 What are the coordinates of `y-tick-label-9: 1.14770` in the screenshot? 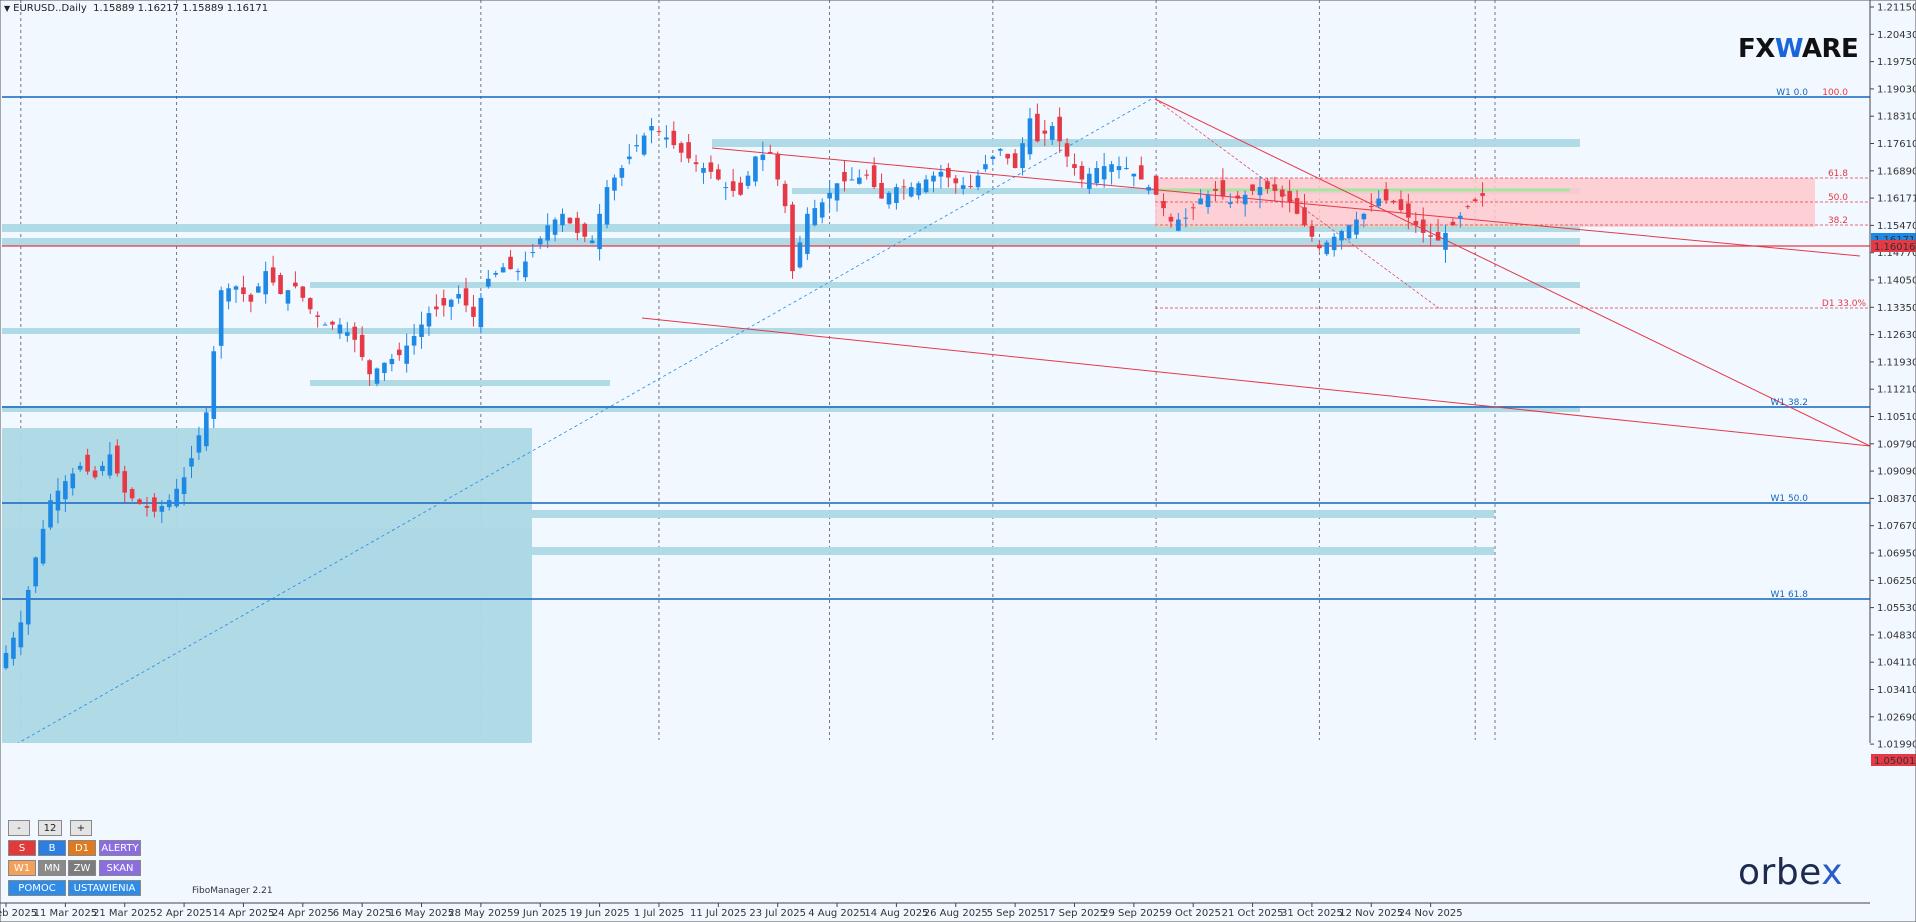 It's located at (1896, 253).